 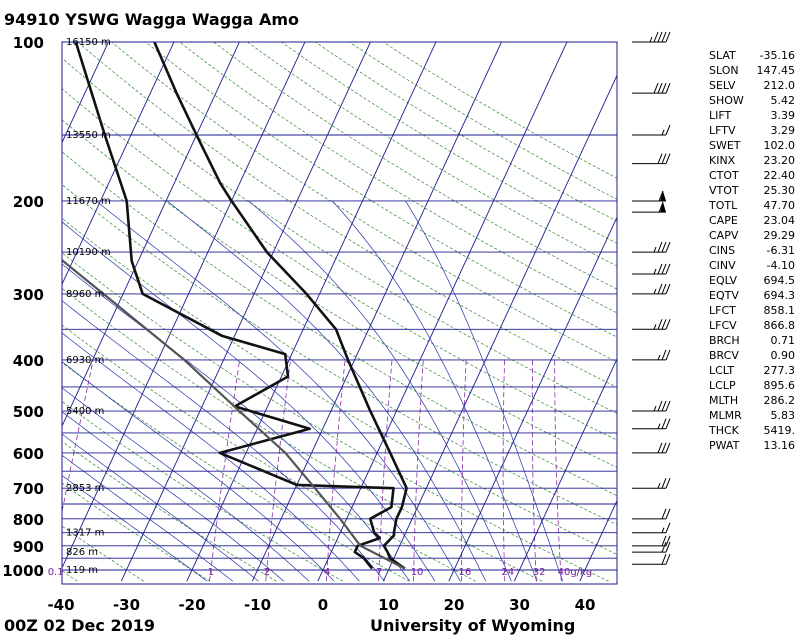 What do you see at coordinates (85, 294) in the screenshot?
I see `height-label: 8960 m` at bounding box center [85, 294].